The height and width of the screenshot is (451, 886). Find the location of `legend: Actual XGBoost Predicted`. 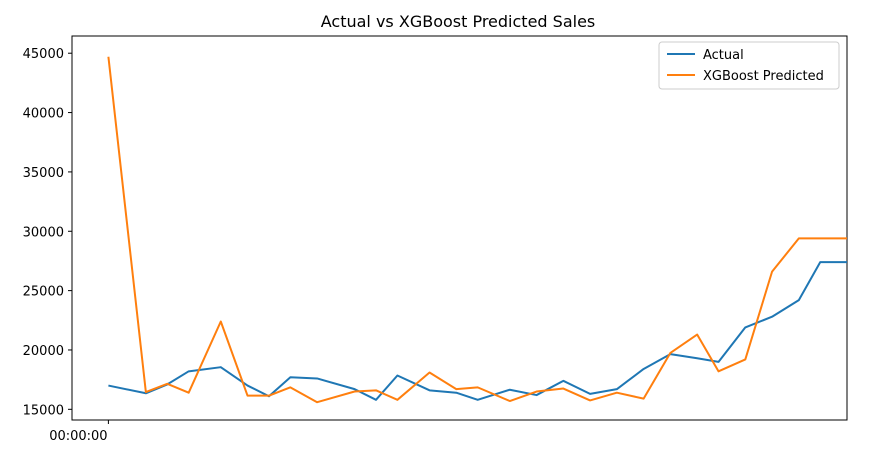

legend: Actual XGBoost Predicted is located at coordinates (749, 65).